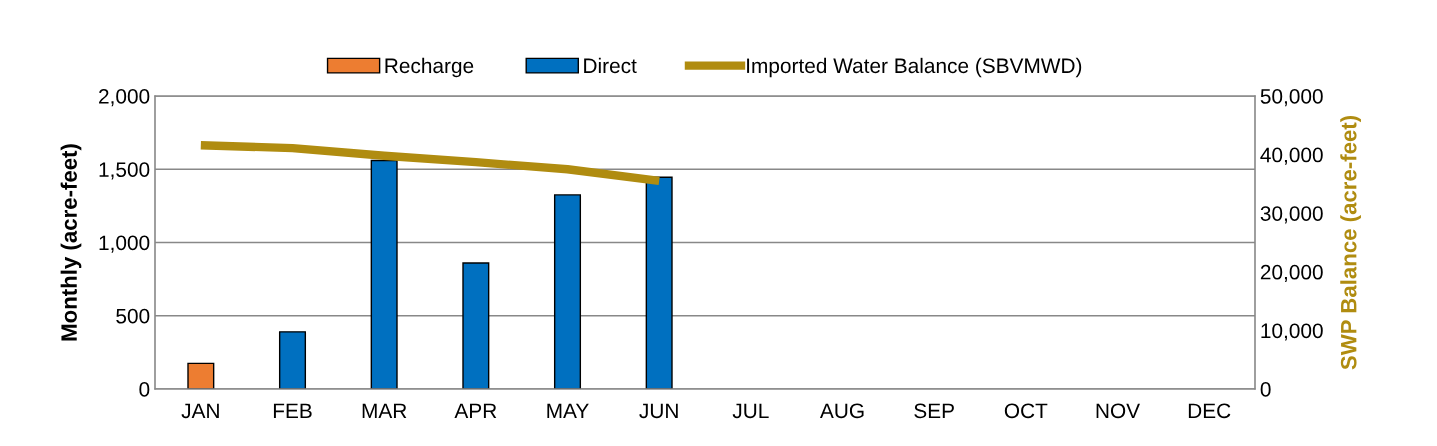 This screenshot has height=446, width=1437. Describe the element at coordinates (750, 411) in the screenshot. I see `x-tick-label: JUL` at that location.